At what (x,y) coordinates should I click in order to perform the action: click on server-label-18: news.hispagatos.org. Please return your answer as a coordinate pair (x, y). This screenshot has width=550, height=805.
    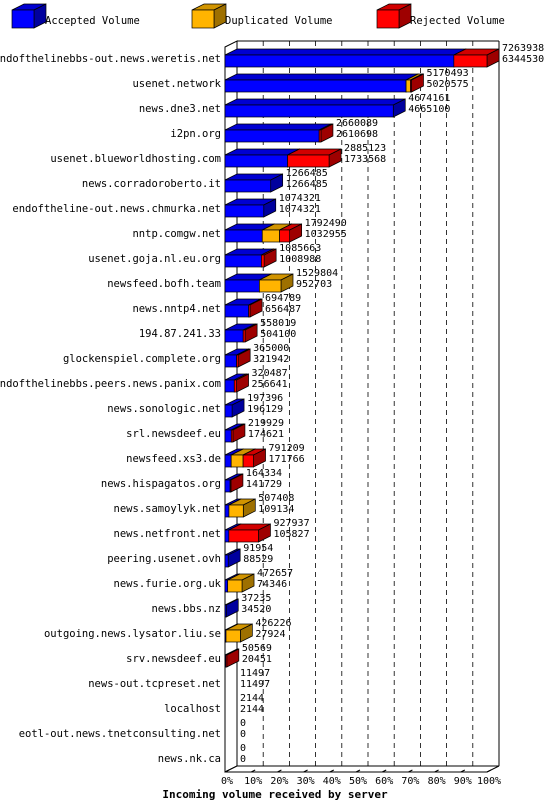
    Looking at the image, I should click on (161, 484).